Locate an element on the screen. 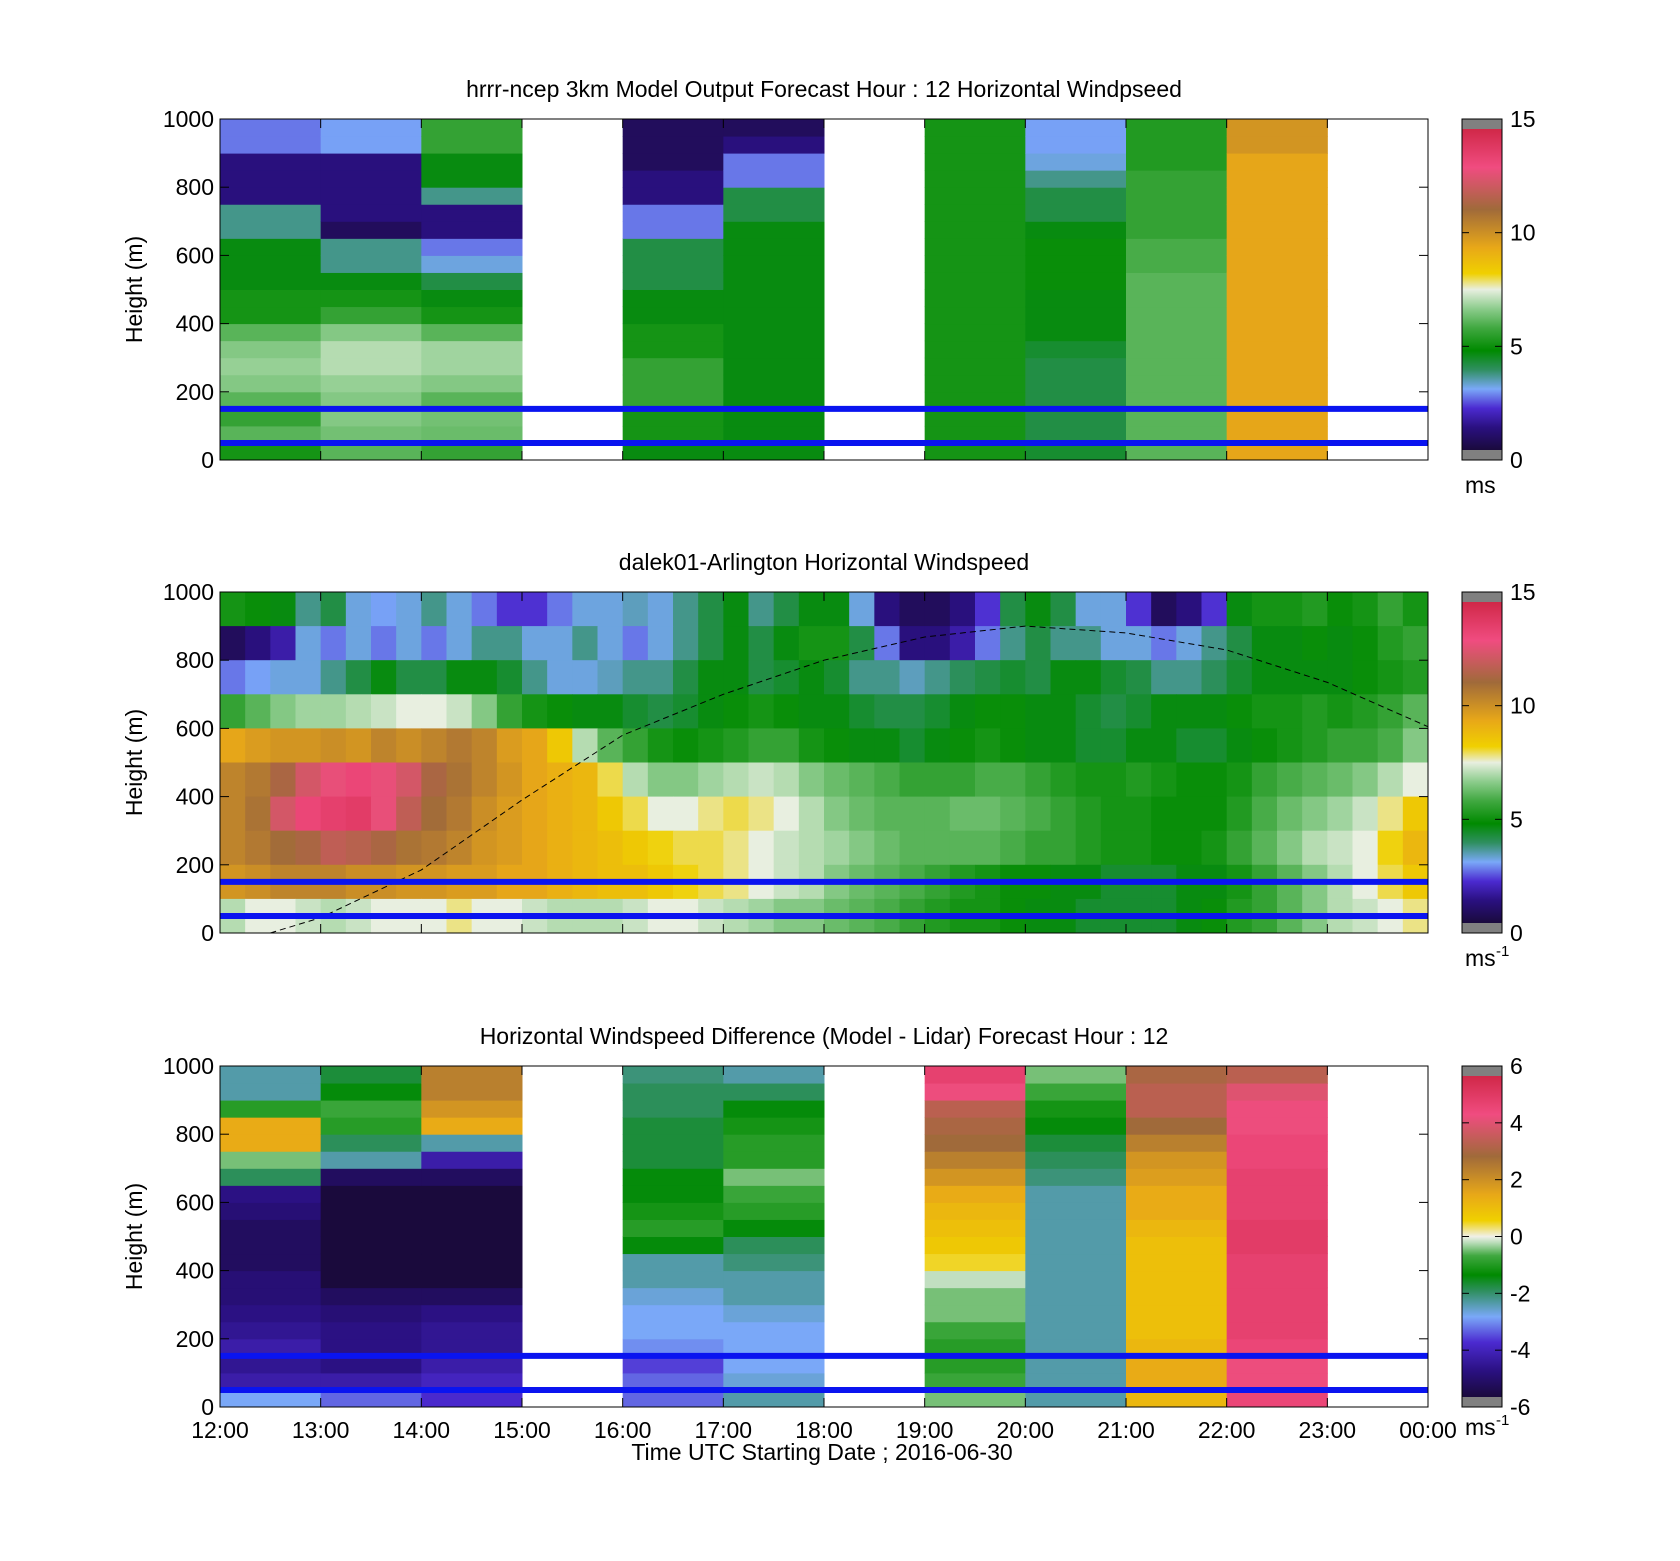 Image resolution: width=1680 pixels, height=1561 pixels. y-tick-label: 0 is located at coordinates (207, 460).